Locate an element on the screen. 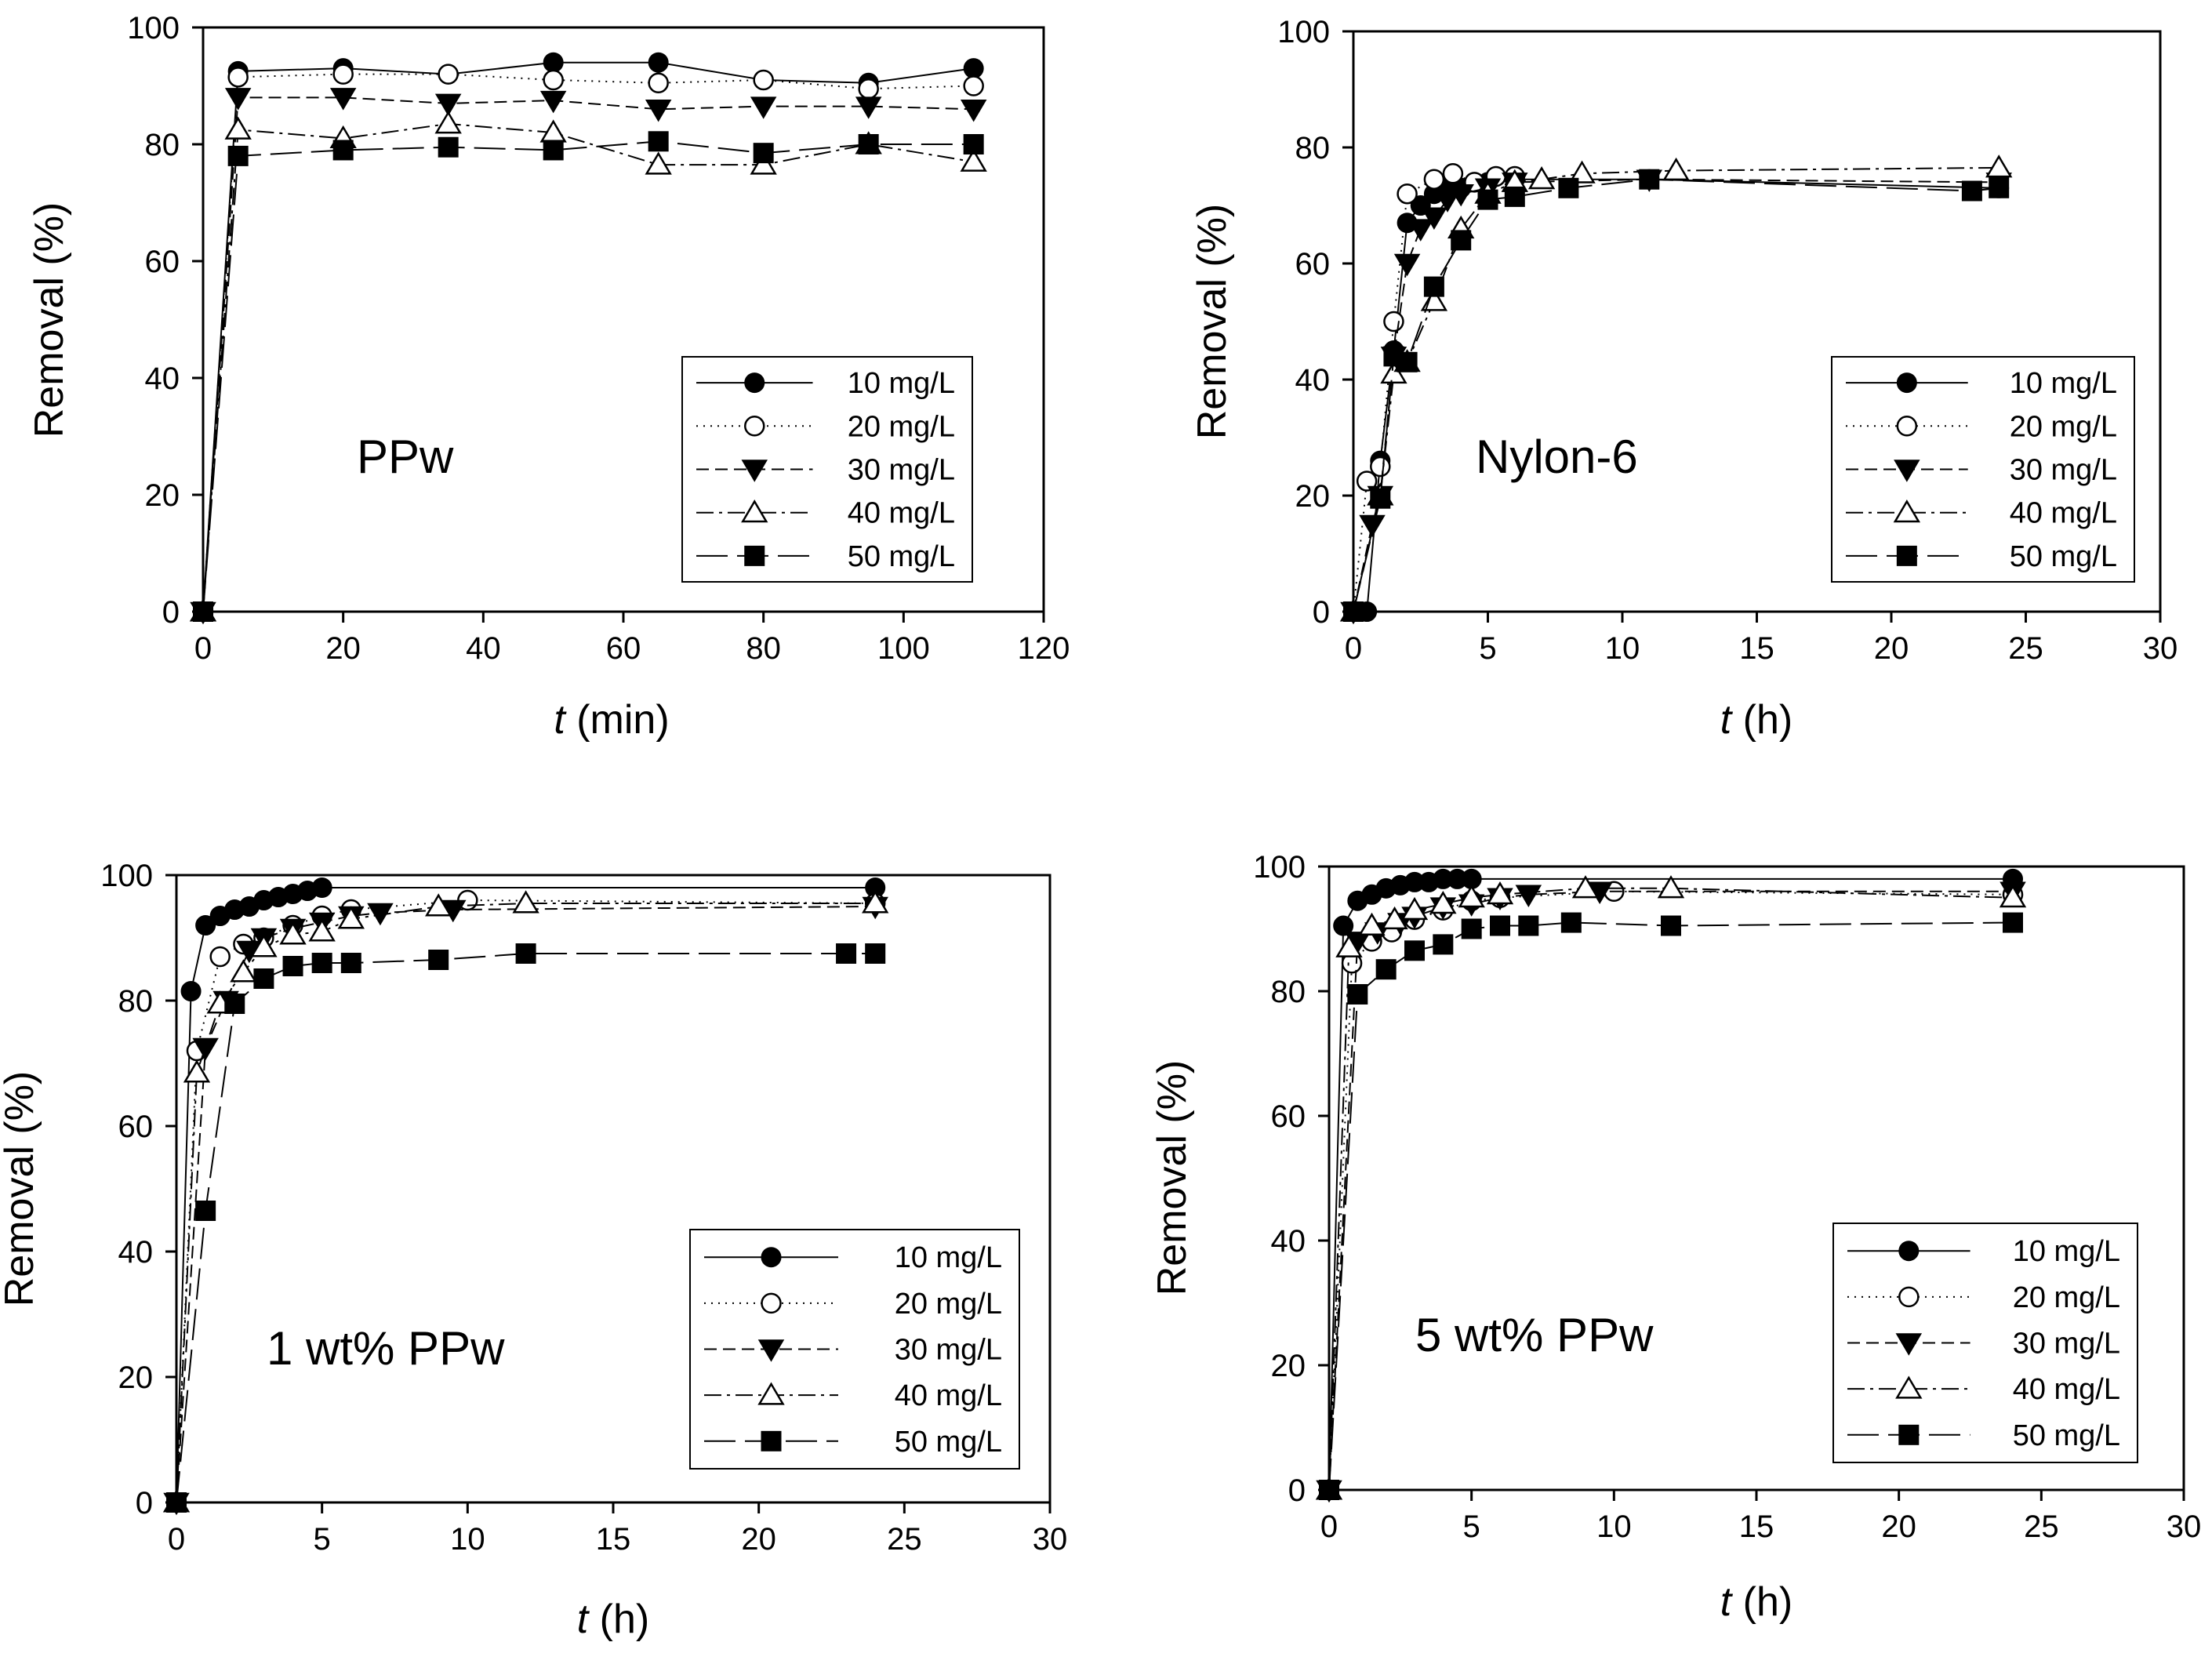 The height and width of the screenshot is (1664, 2212). x-axis-label: t (min) is located at coordinates (611, 720).